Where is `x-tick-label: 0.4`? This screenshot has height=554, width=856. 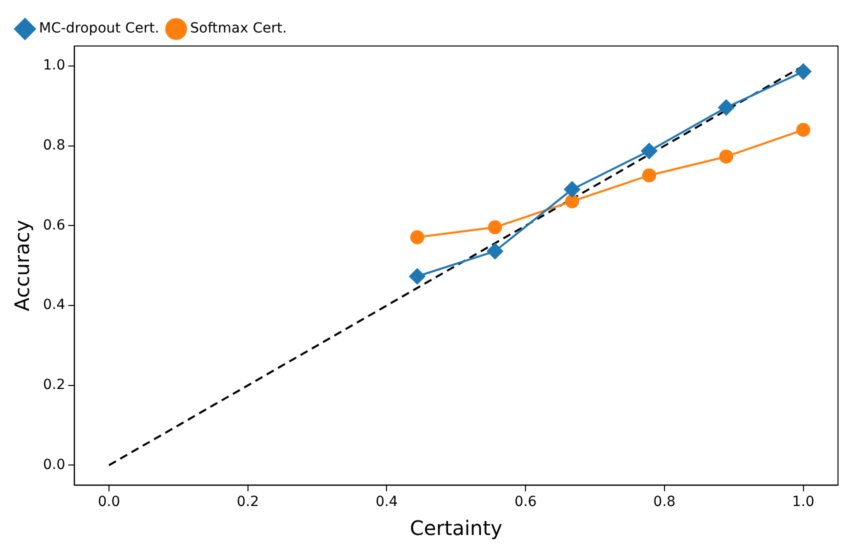
x-tick-label: 0.4 is located at coordinates (387, 502).